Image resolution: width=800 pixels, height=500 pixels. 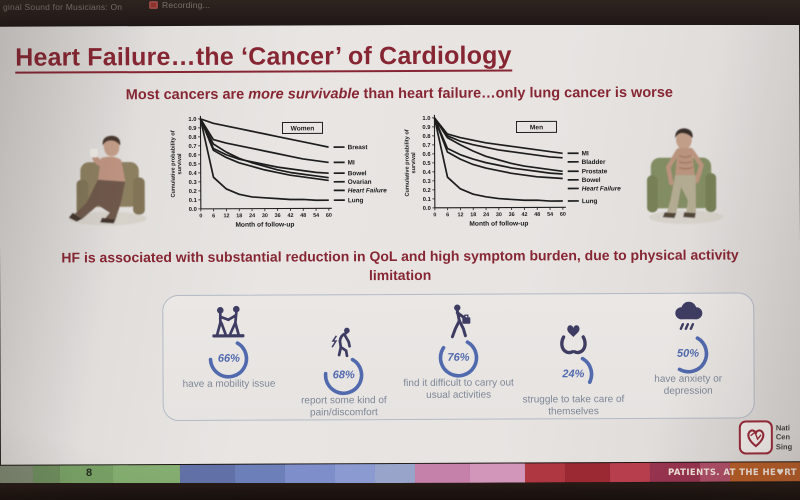 What do you see at coordinates (427, 209) in the screenshot?
I see `svg-text: 0.0` at bounding box center [427, 209].